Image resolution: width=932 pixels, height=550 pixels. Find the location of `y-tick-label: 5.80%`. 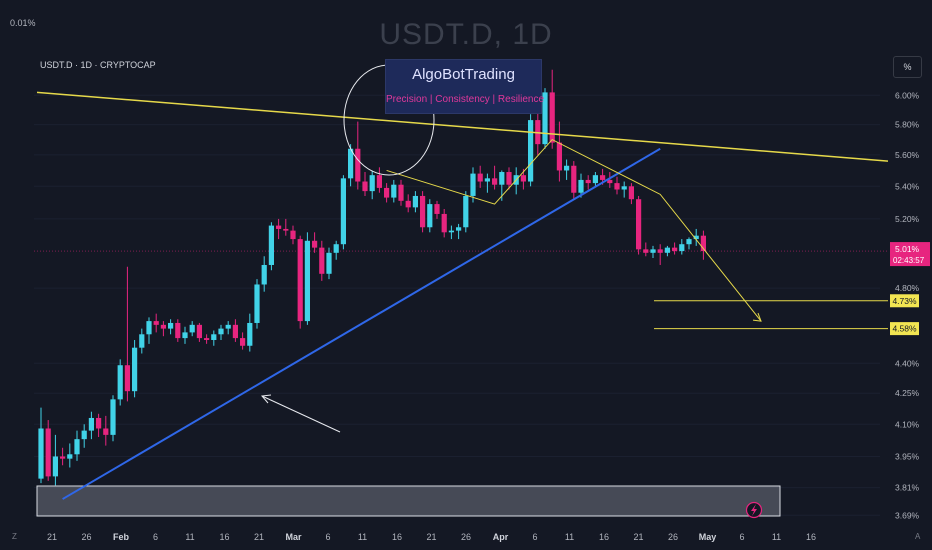

y-tick-label: 5.80% is located at coordinates (907, 125).